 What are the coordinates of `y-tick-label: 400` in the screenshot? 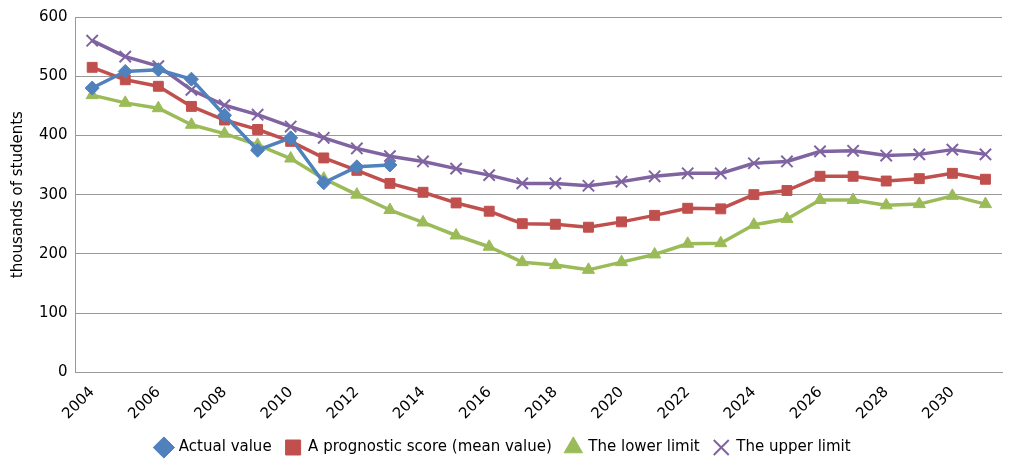 It's located at (53, 134).